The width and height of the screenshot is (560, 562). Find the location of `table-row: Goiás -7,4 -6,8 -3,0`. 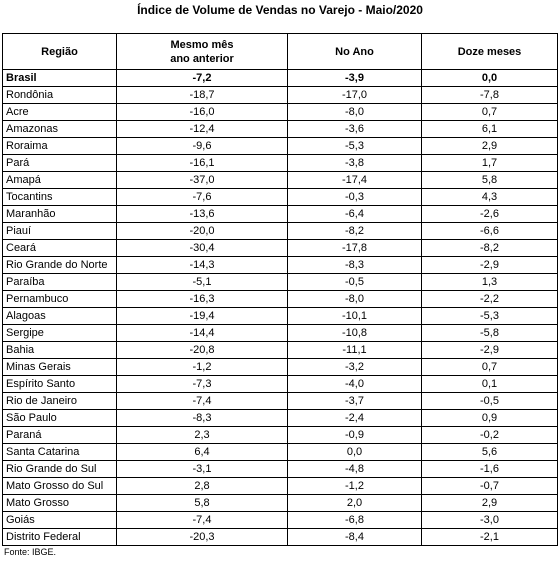

table-row: Goiás -7,4 -6,8 -3,0 is located at coordinates (280, 520).